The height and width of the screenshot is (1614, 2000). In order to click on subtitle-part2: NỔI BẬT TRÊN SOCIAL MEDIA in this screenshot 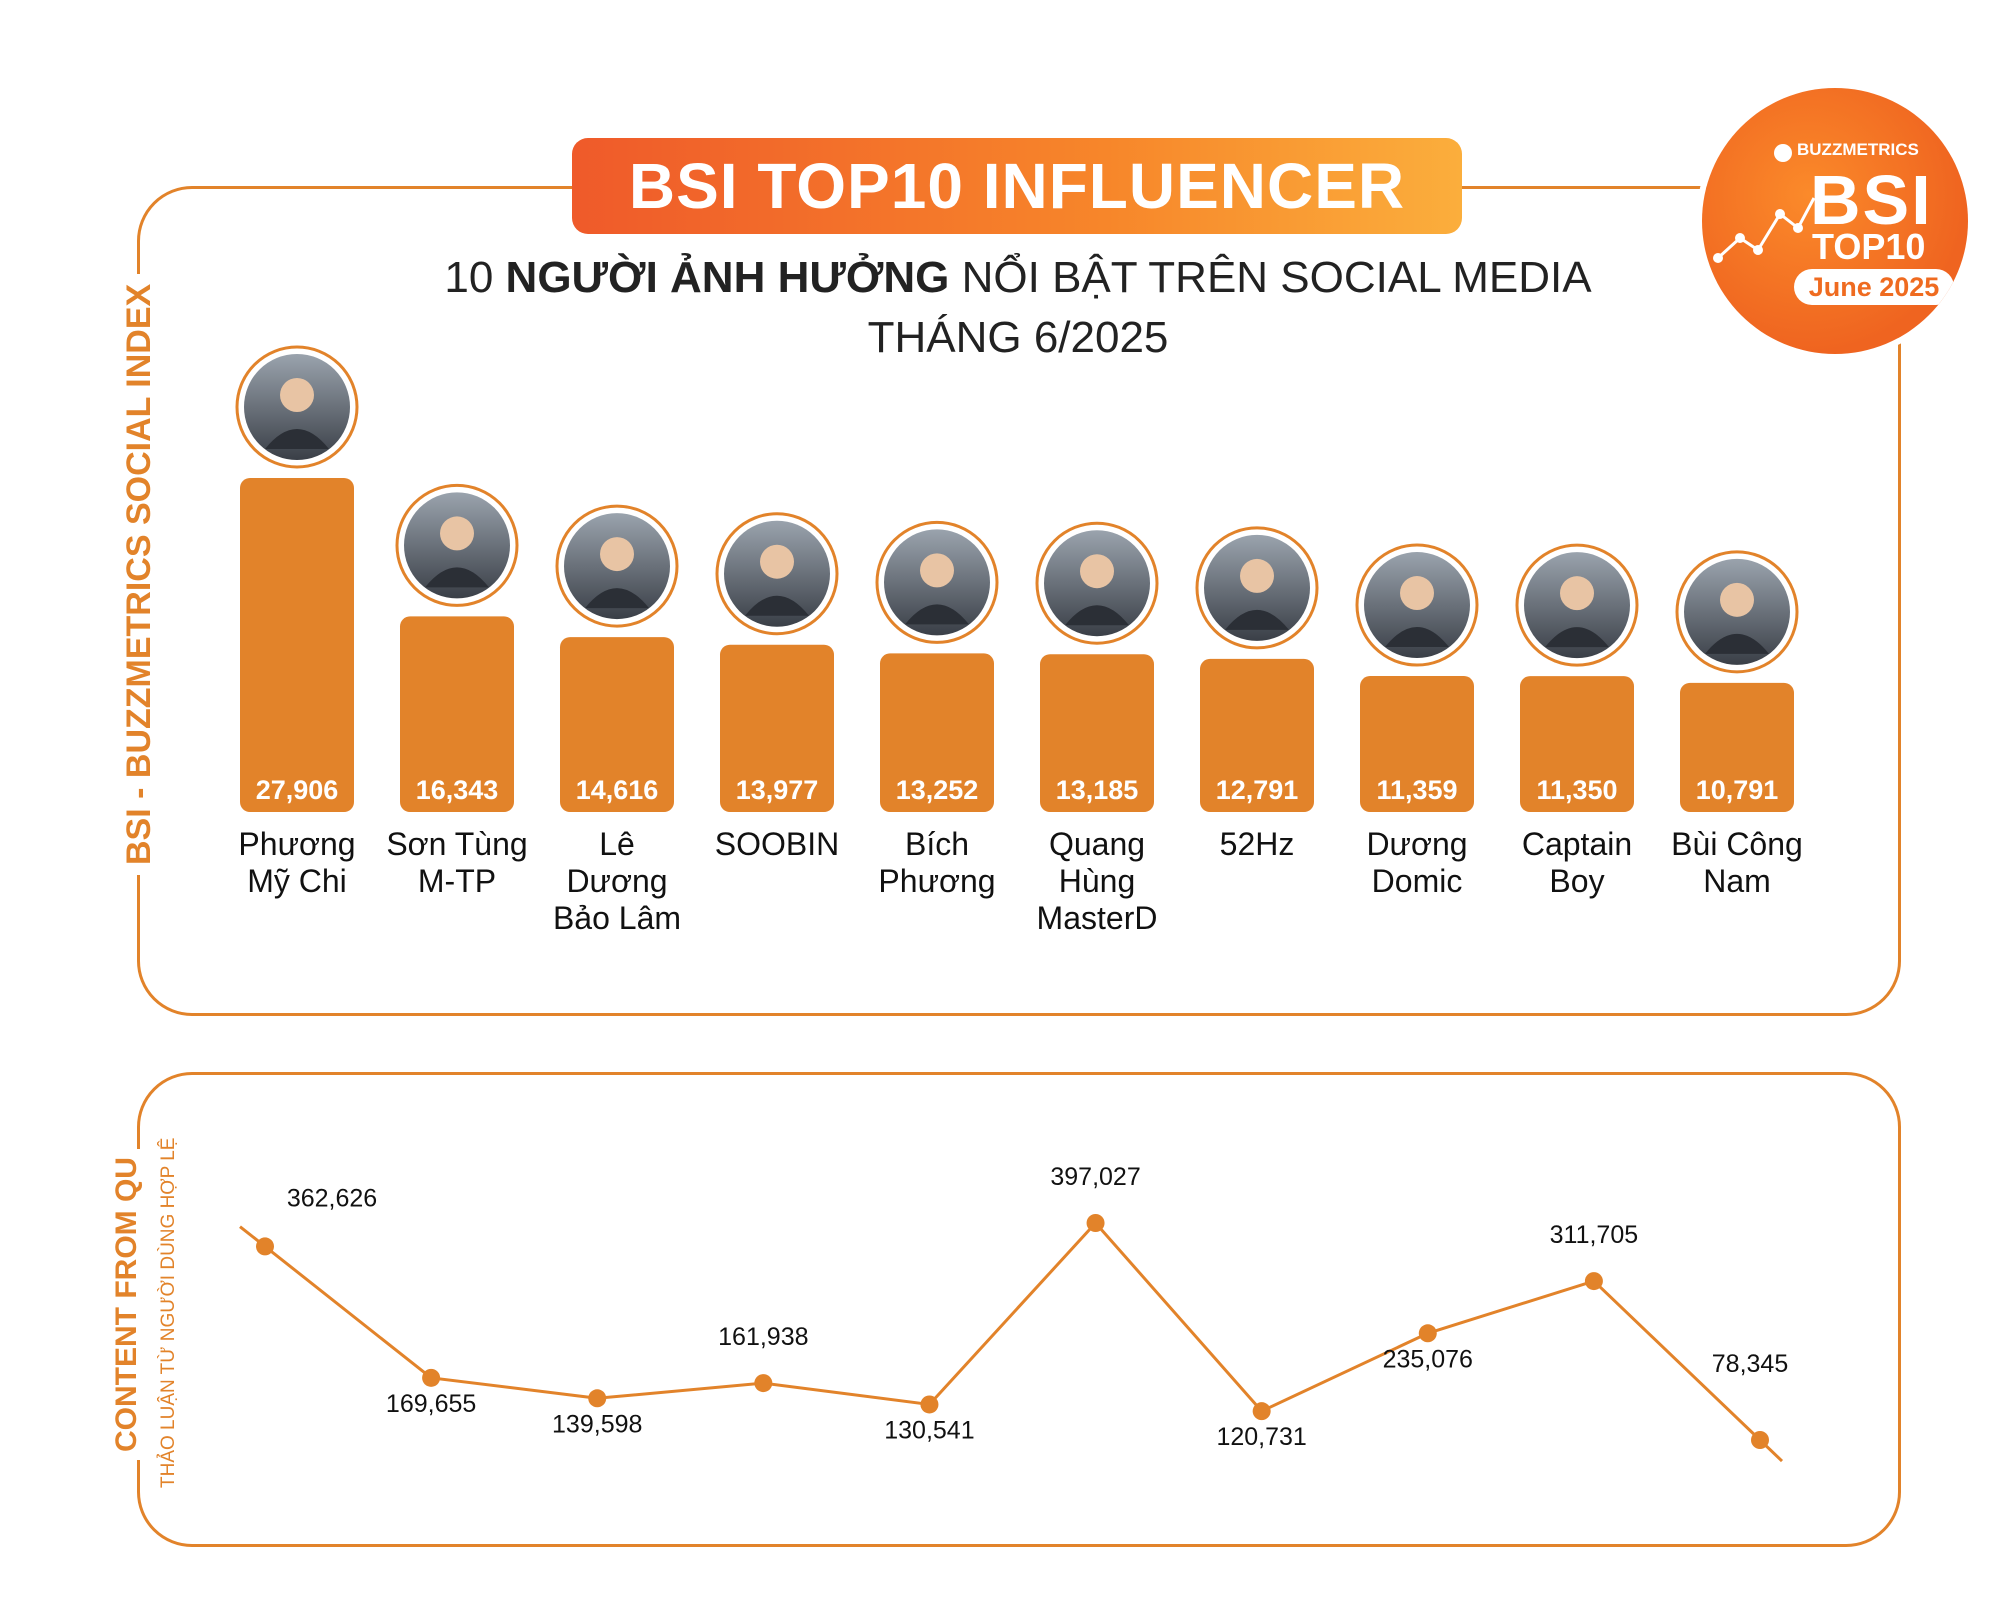, I will do `click(1270, 277)`.